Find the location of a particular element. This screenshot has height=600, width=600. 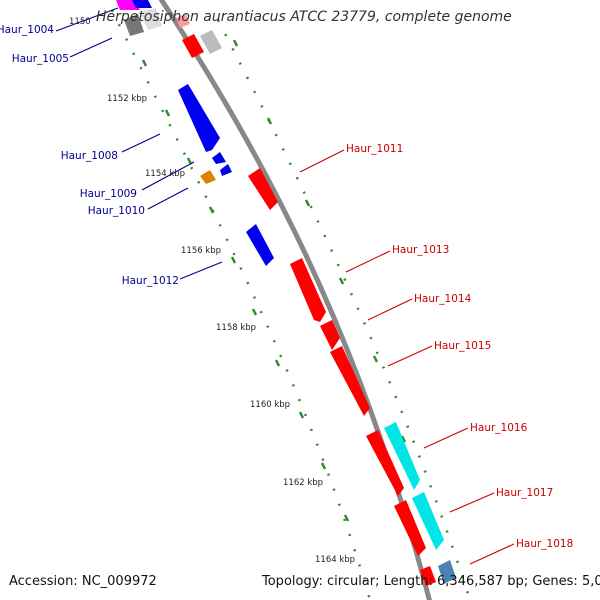

reverse-features is located at coordinates (195, 133).